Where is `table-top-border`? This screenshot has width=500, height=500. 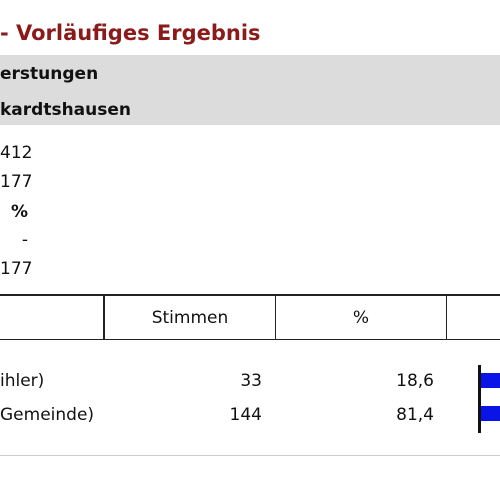
table-top-border is located at coordinates (250, 295).